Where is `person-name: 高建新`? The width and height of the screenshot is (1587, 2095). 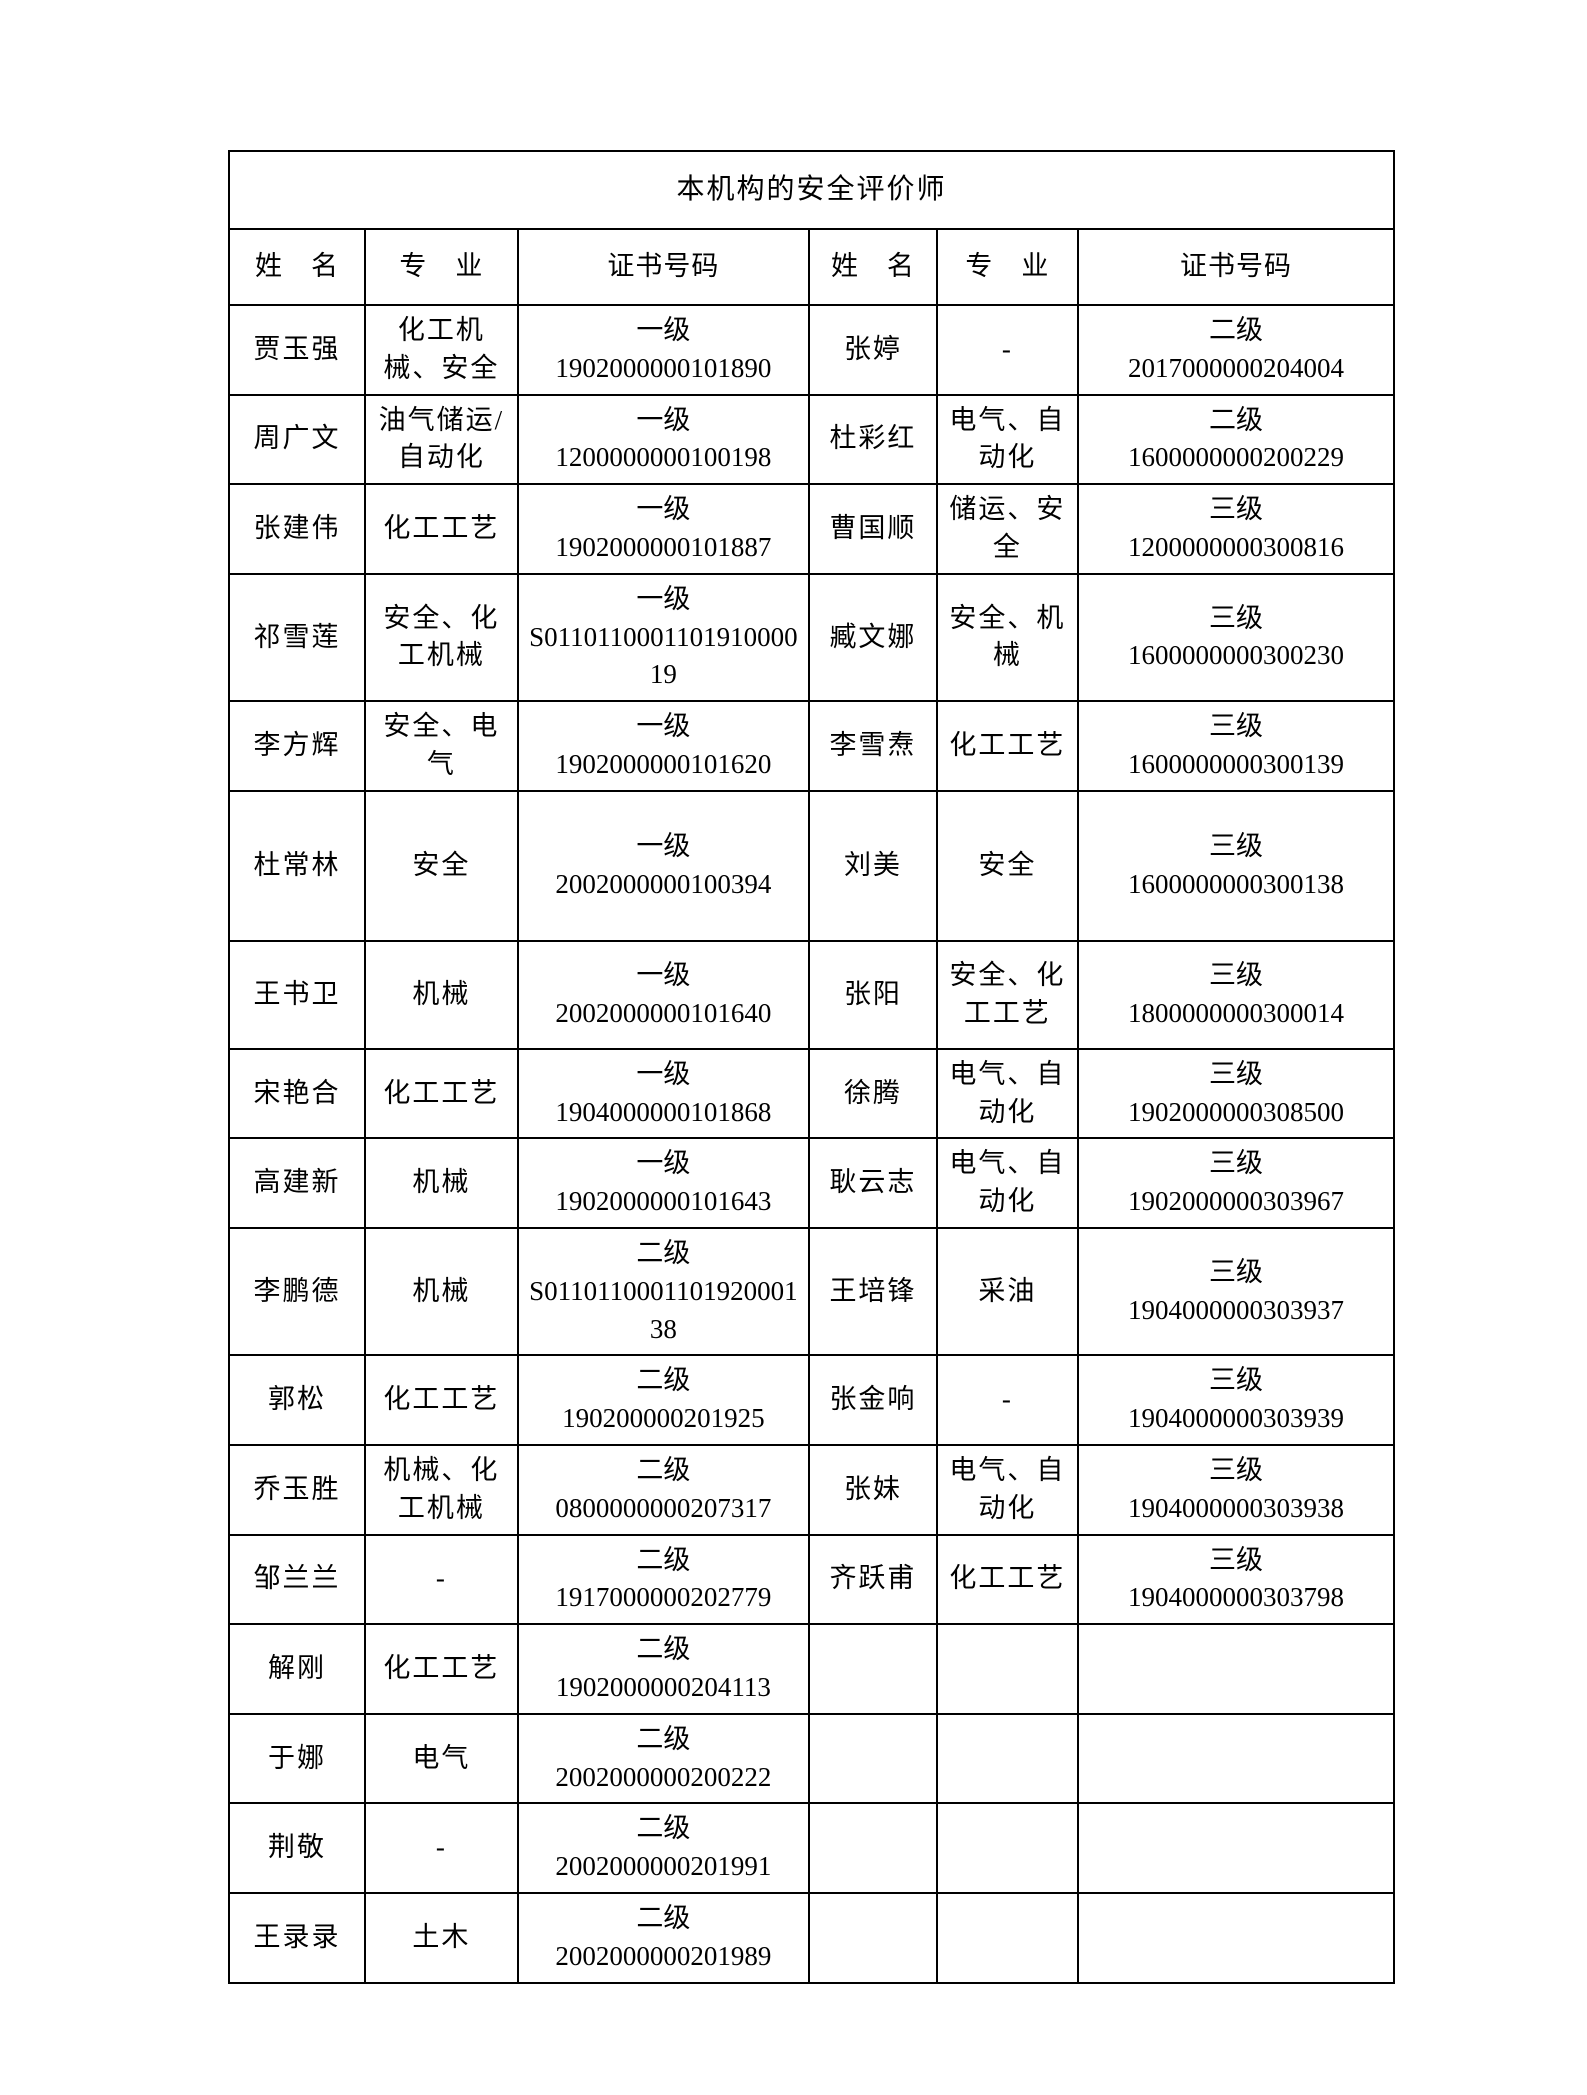
person-name: 高建新 is located at coordinates (297, 1182).